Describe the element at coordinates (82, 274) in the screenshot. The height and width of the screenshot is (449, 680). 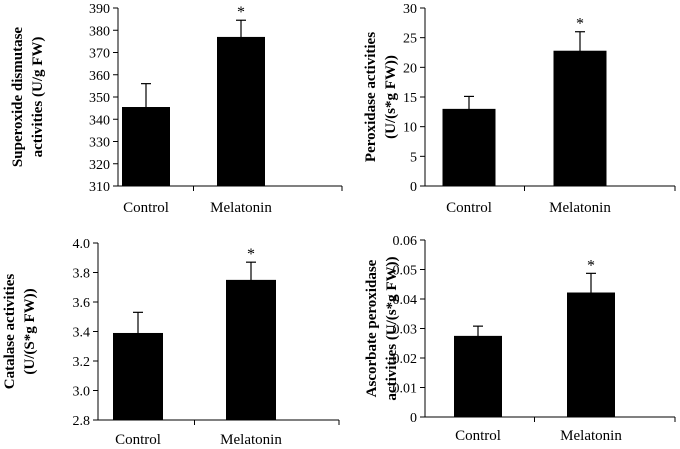
I see `y-tick-label: 3.8` at that location.